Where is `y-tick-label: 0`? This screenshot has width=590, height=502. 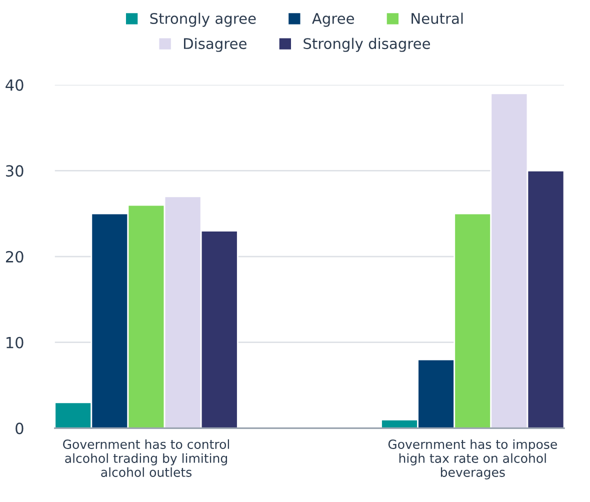
y-tick-label: 0 is located at coordinates (20, 428).